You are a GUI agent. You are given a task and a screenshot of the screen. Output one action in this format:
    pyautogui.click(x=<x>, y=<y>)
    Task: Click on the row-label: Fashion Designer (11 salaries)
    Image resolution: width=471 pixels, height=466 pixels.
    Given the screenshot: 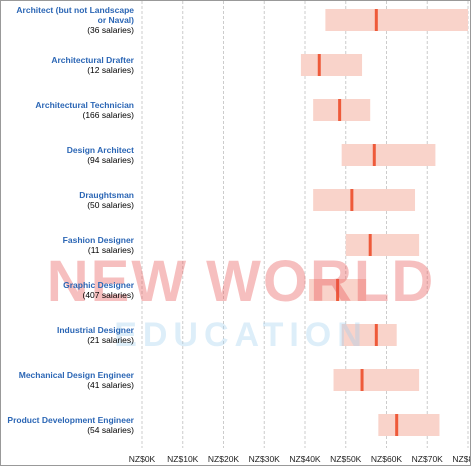 What is the action you would take?
    pyautogui.click(x=70, y=245)
    